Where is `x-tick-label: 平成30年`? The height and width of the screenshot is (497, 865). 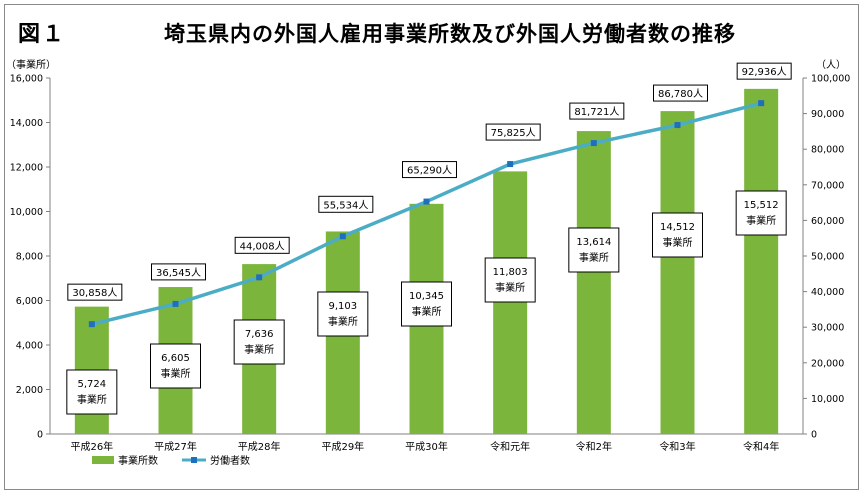 x-tick-label: 平成30年 is located at coordinates (426, 446).